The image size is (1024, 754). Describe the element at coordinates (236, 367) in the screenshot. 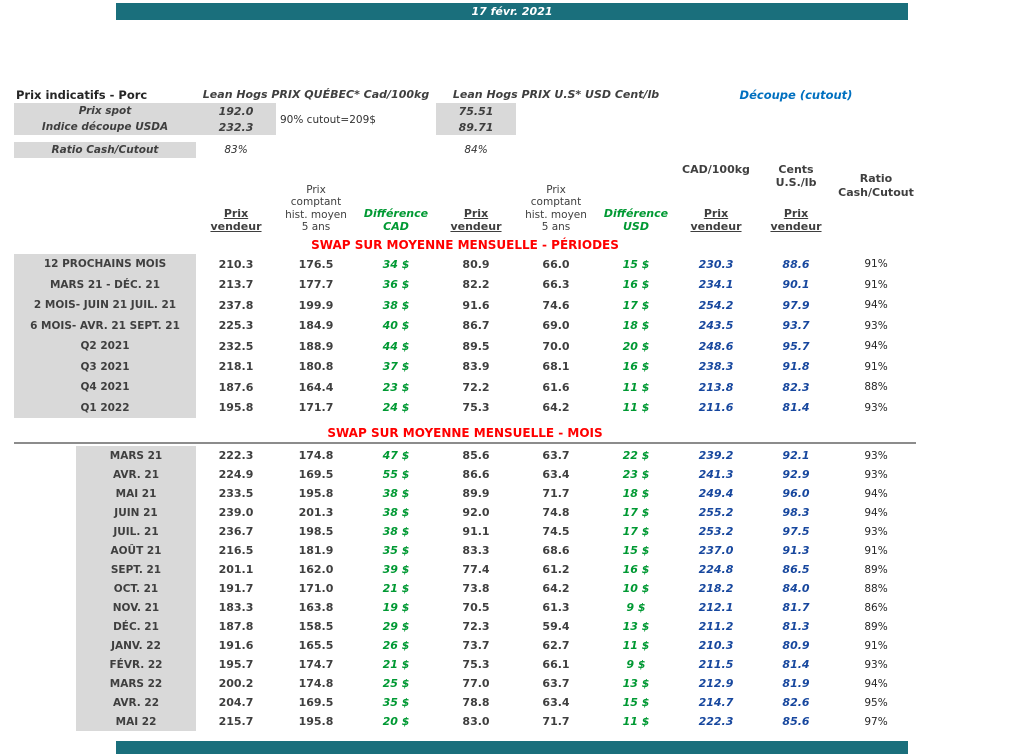

I see `cell-cad-prix-vendeur: 218.1` at that location.